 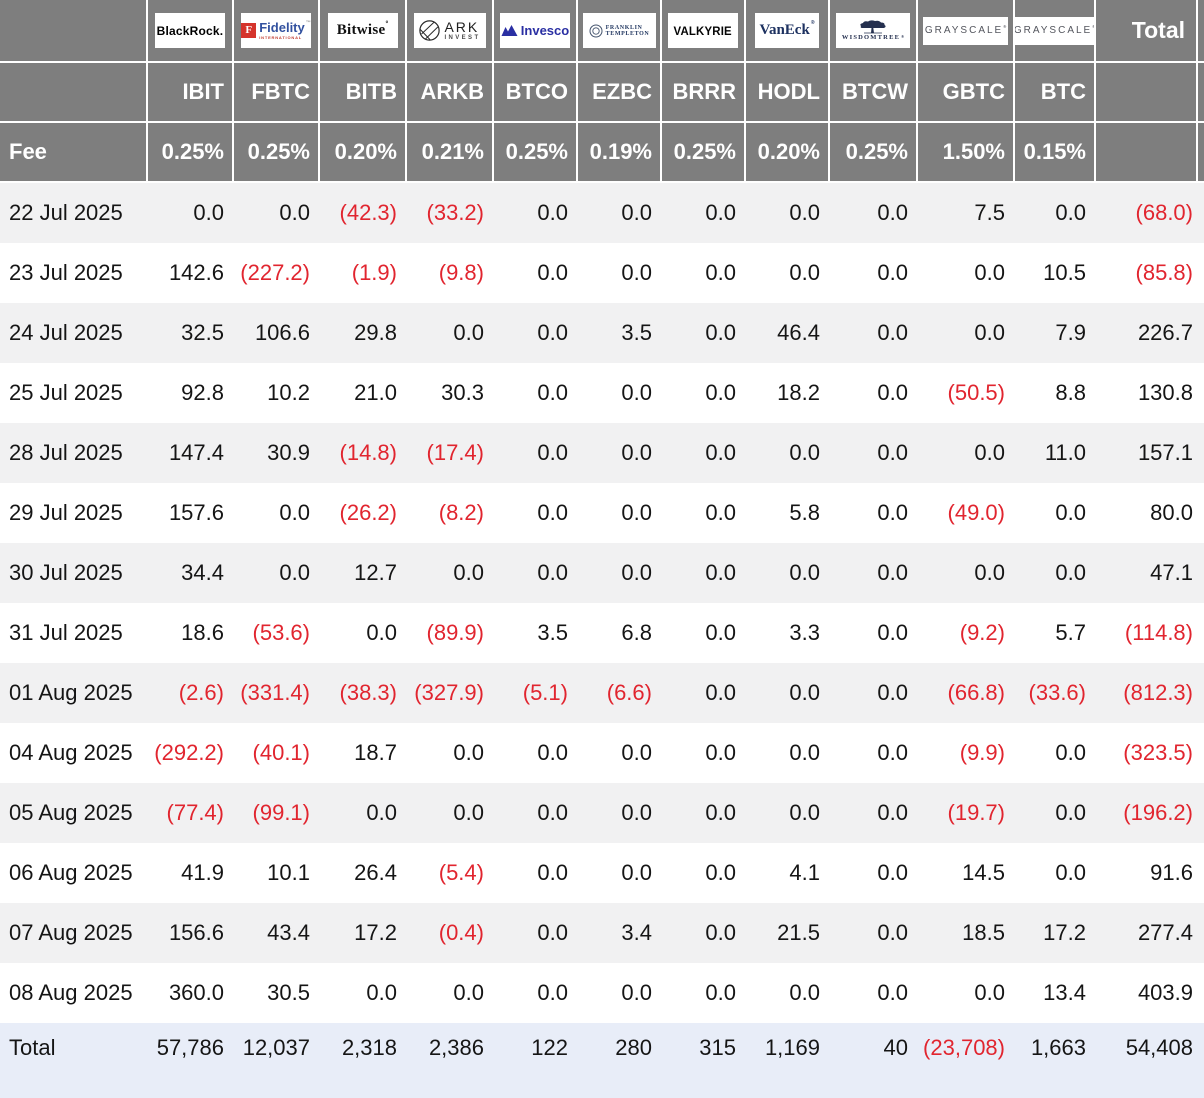 I want to click on vaneck-logo: VanEck ®, so click(x=787, y=30).